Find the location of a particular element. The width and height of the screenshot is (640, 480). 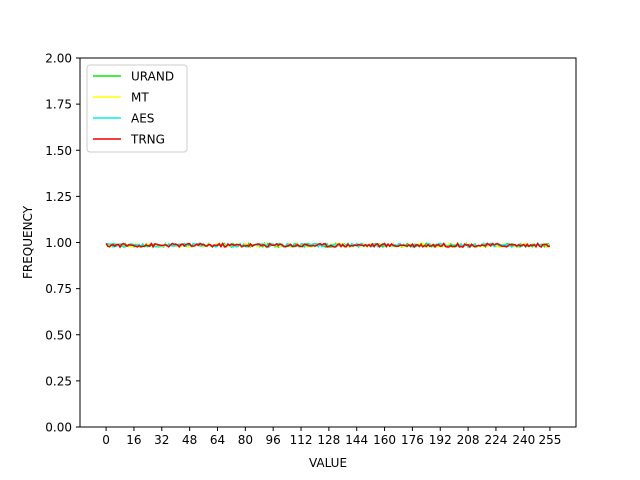

x-tick-label: 128 is located at coordinates (328, 440).